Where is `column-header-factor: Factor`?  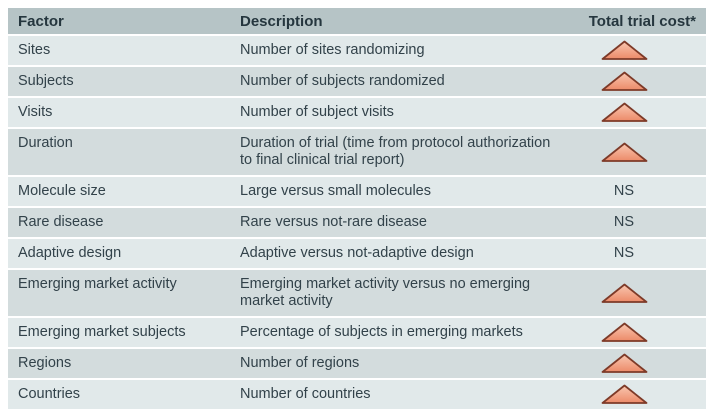 column-header-factor: Factor is located at coordinates (41, 21).